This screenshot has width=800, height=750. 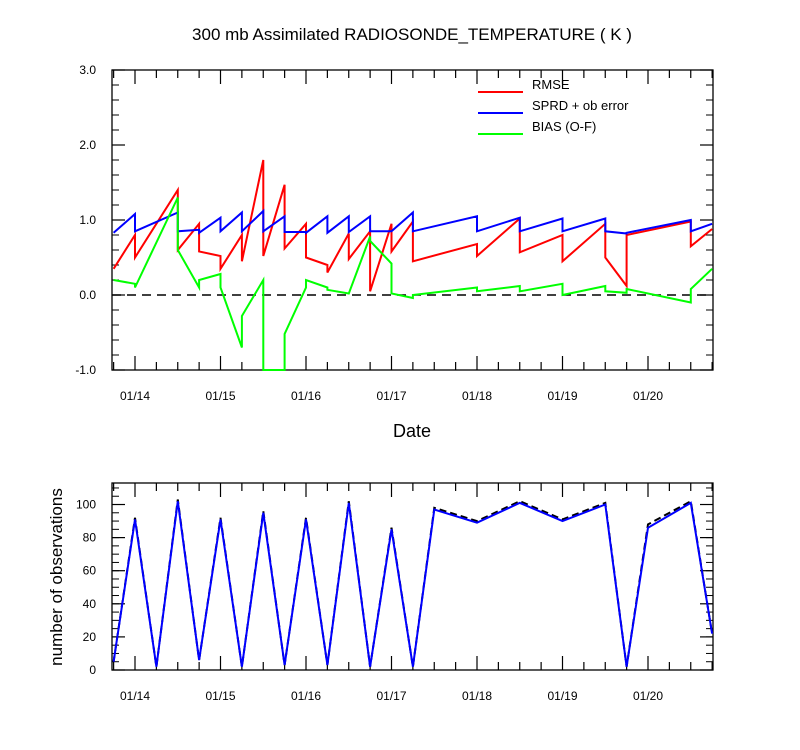 What do you see at coordinates (86, 505) in the screenshot?
I see `bottom-y-tick-label: 100` at bounding box center [86, 505].